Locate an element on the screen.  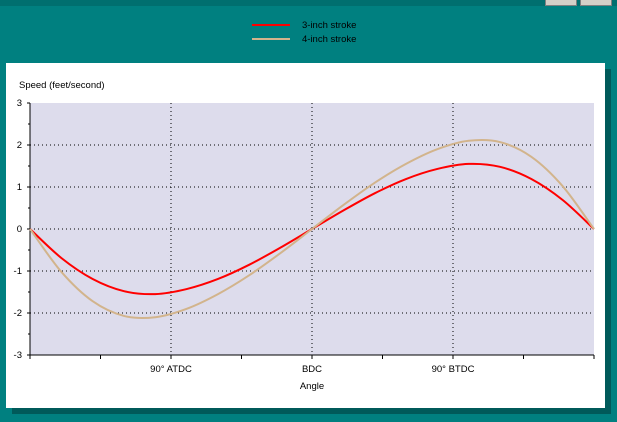
legend-item: 4-inch stroke is located at coordinates (340, 39).